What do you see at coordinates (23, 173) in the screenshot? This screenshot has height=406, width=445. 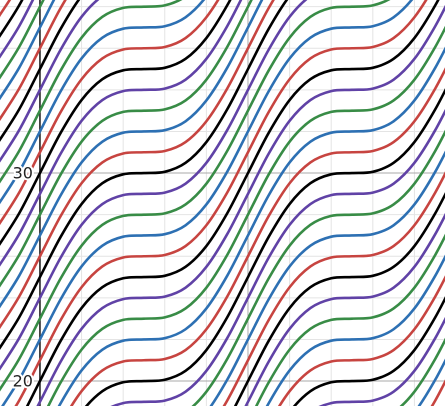 I see `y-tick-label: 30` at bounding box center [23, 173].